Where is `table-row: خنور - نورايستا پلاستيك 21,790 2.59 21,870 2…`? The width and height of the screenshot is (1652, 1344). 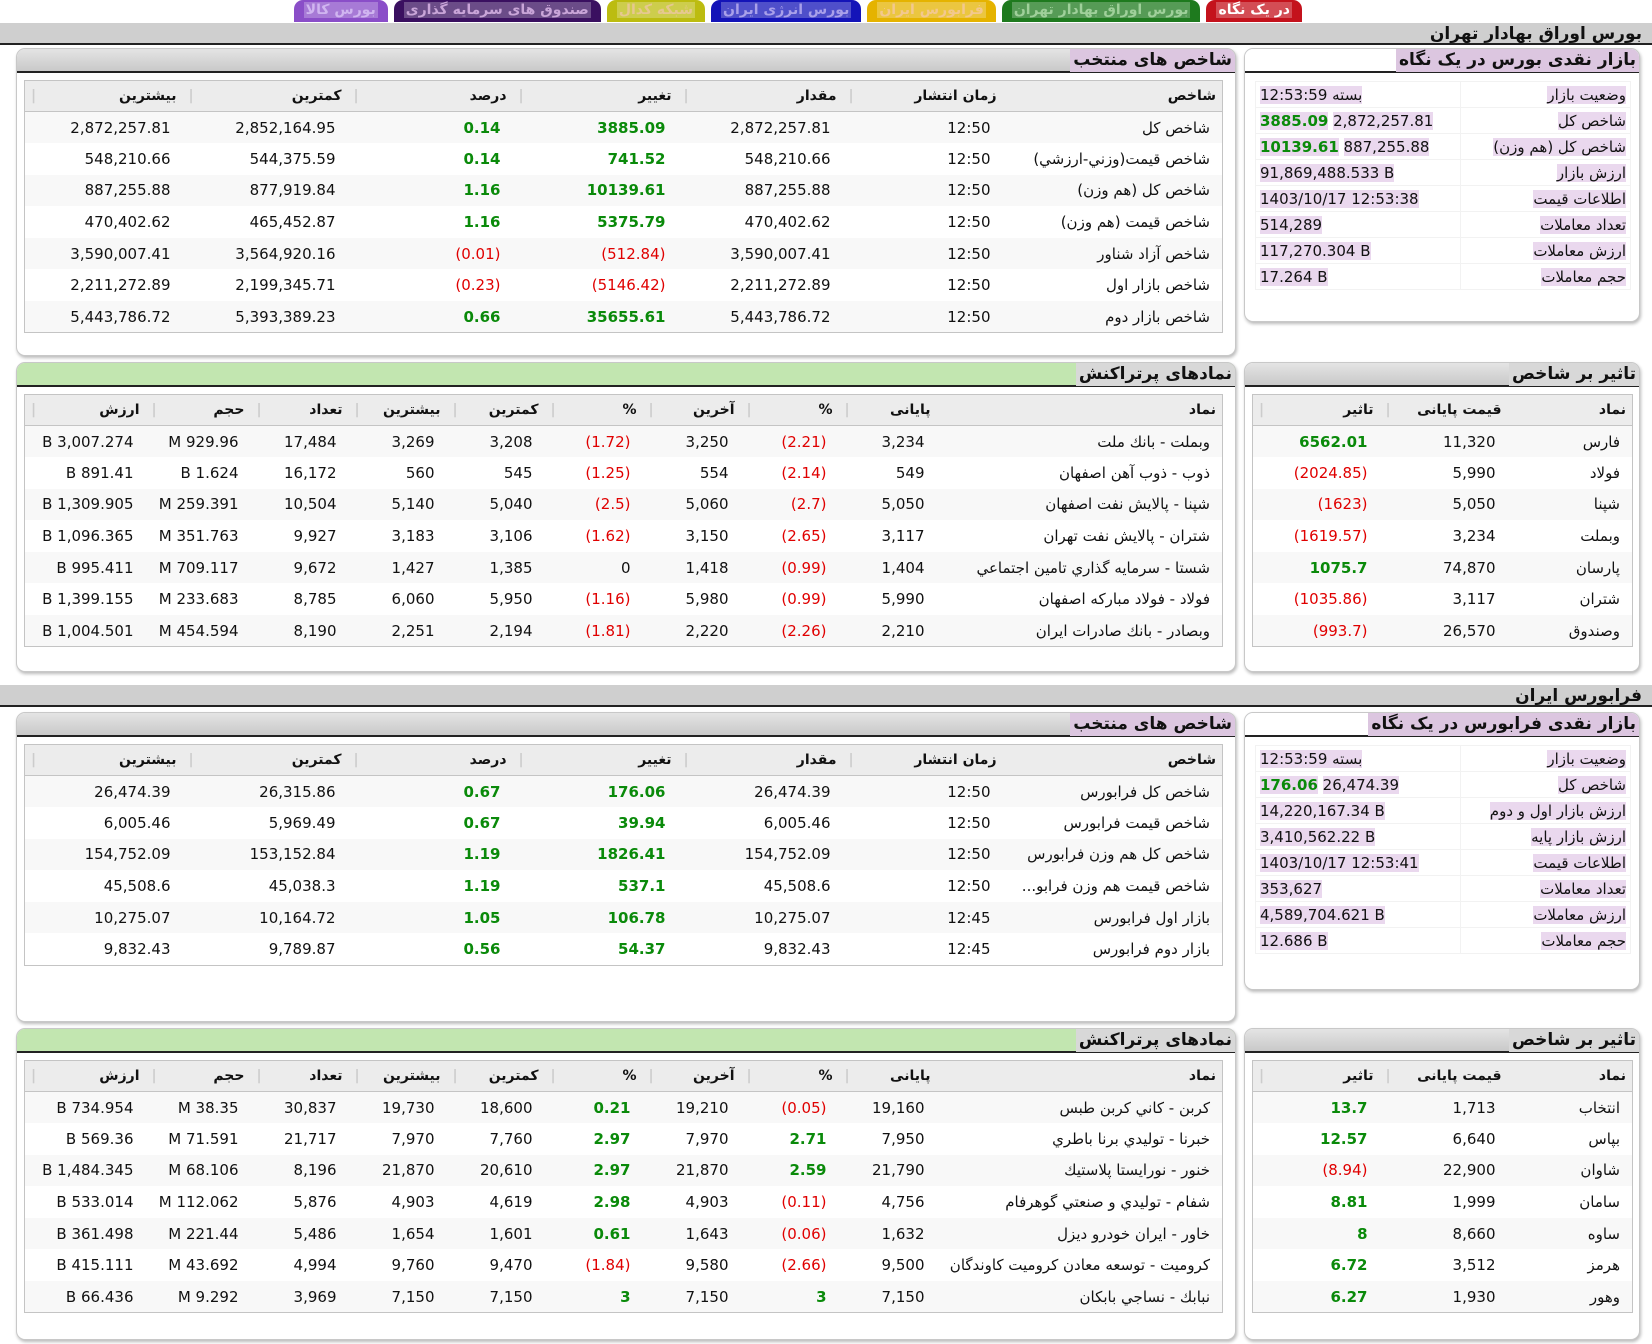
table-row: خنور - نورايستا پلاستيك 21,790 2.59 21,870 2… is located at coordinates (623, 1170).